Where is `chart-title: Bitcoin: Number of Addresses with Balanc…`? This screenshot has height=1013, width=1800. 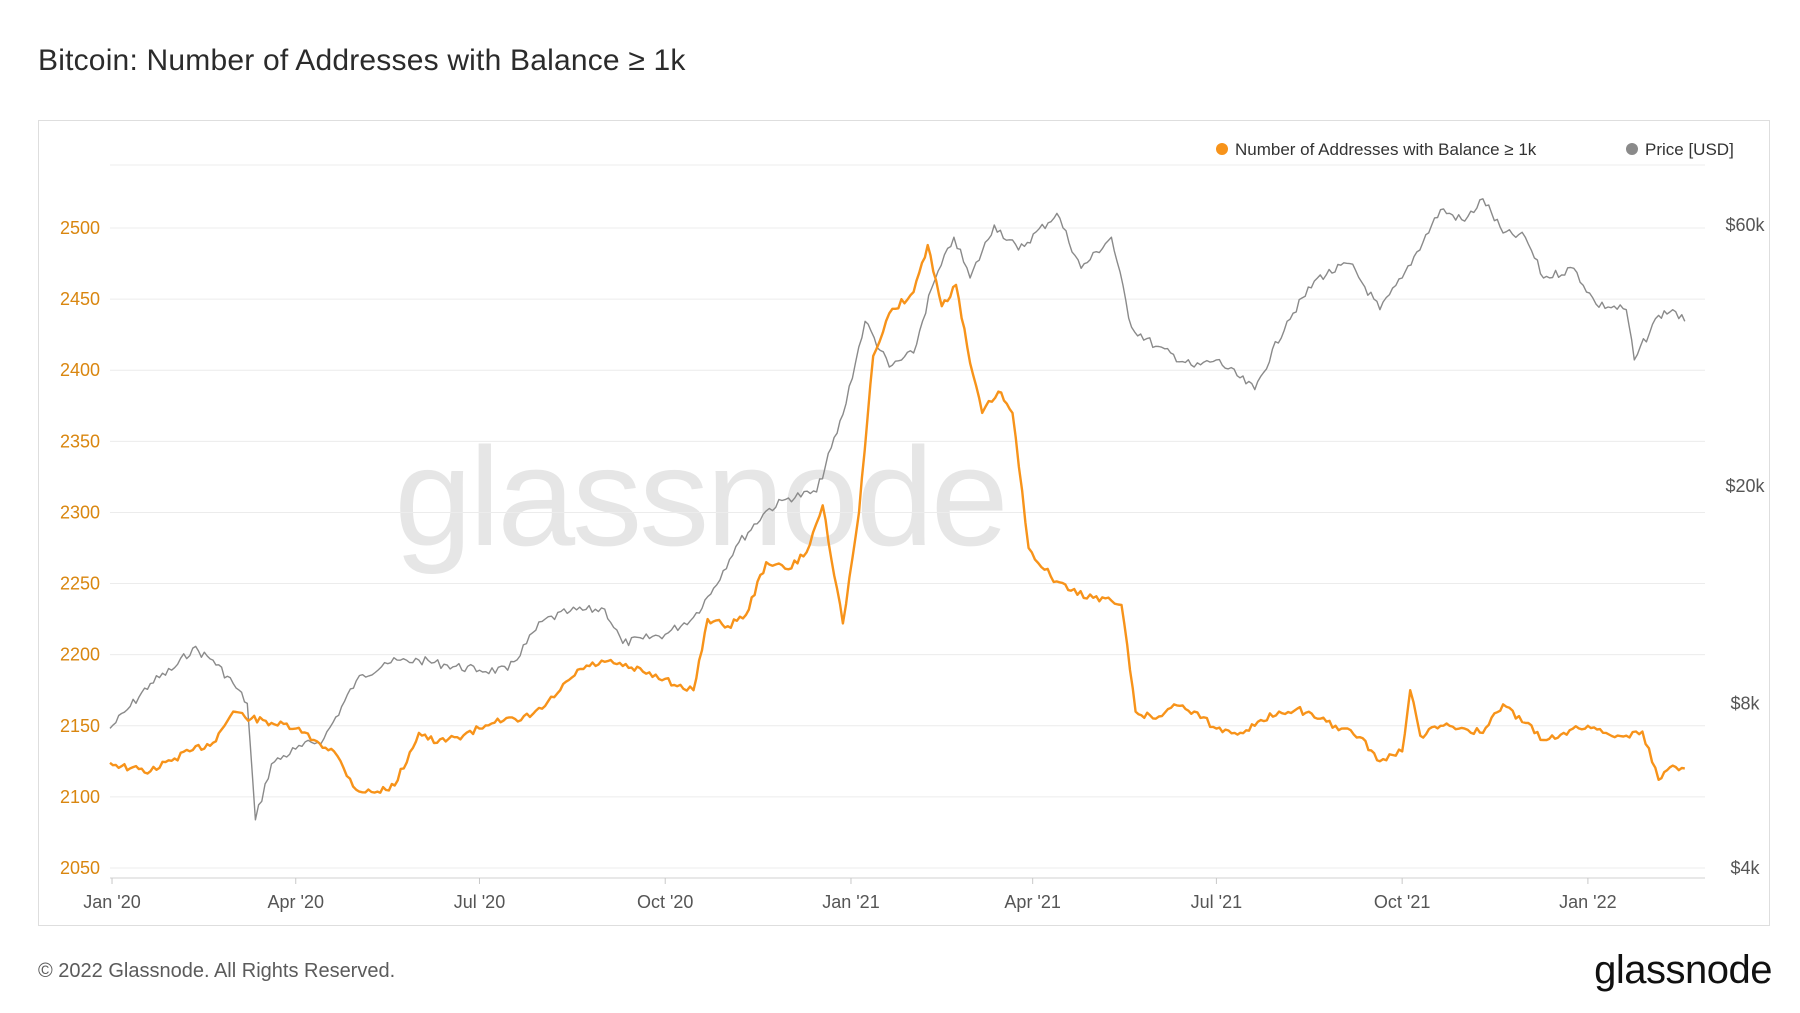
chart-title: Bitcoin: Number of Addresses with Balanc… is located at coordinates (362, 60).